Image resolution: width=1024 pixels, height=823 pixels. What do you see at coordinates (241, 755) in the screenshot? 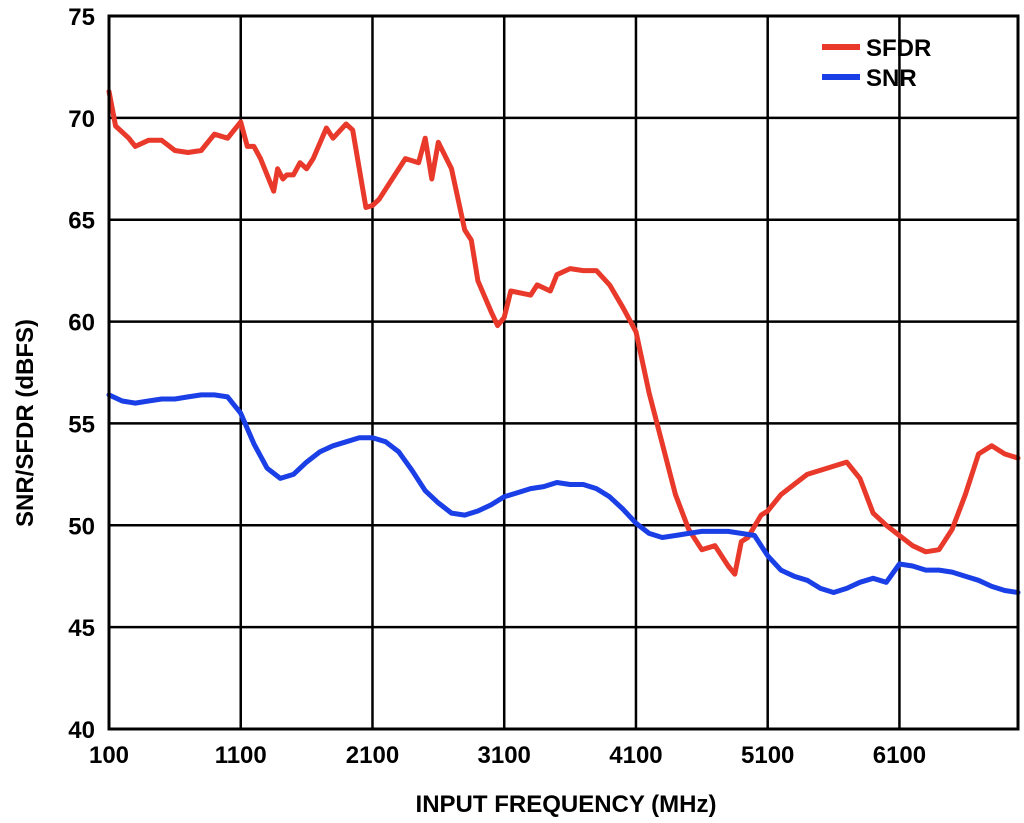
I see `x-tick-label: 1100` at bounding box center [241, 755].